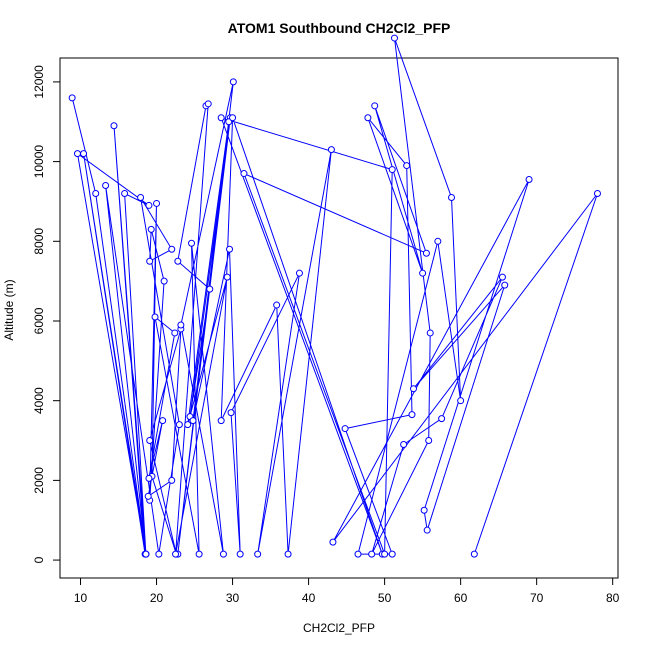  What do you see at coordinates (39, 241) in the screenshot?
I see `y-tick-label: 8000` at bounding box center [39, 241].